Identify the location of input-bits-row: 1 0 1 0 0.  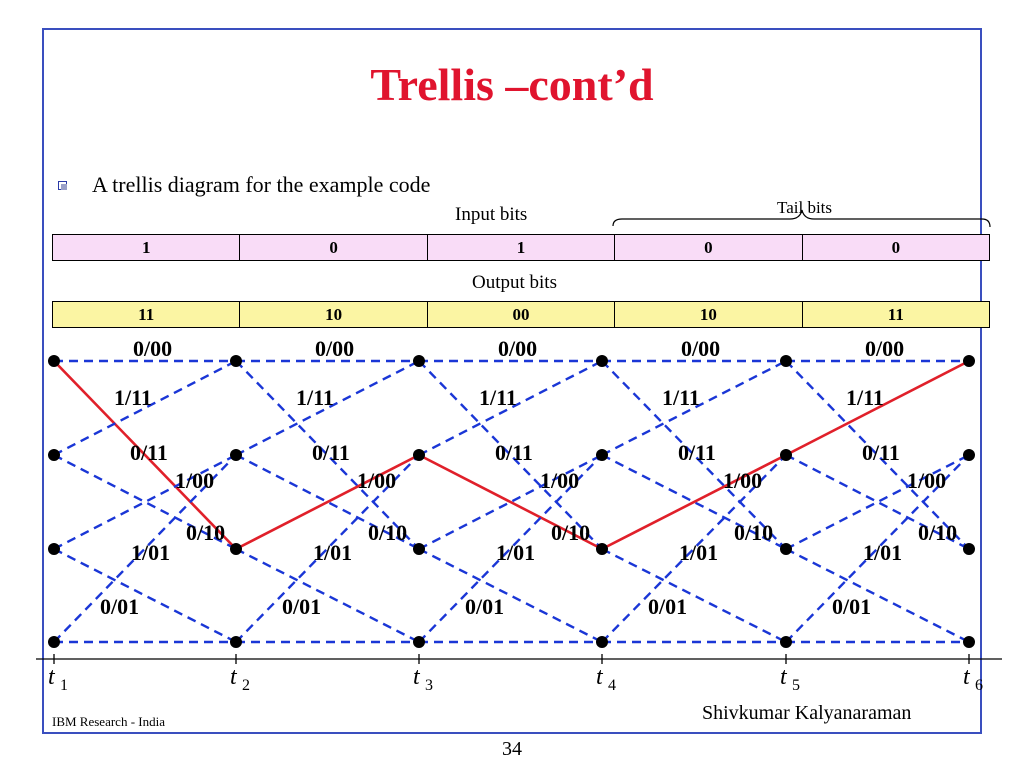
(521, 247).